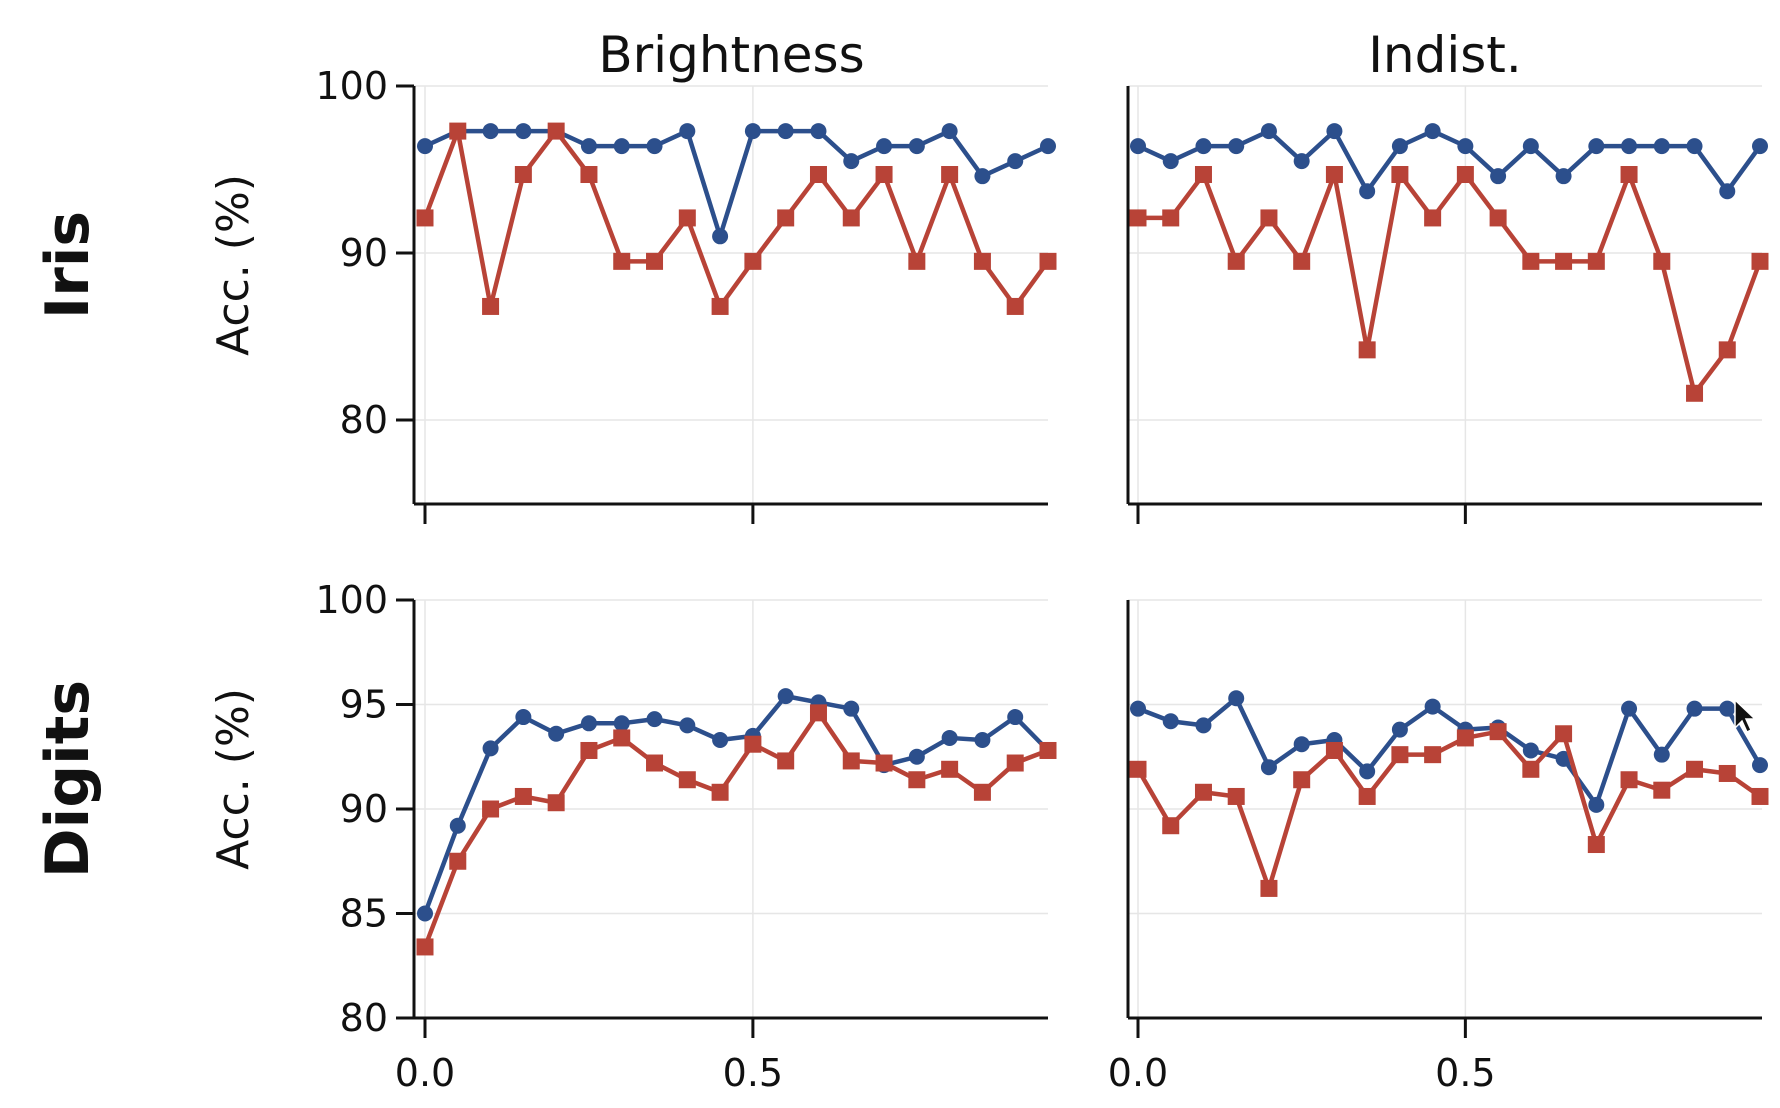  What do you see at coordinates (364, 809) in the screenshot?
I see `y-tick-label: 90` at bounding box center [364, 809].